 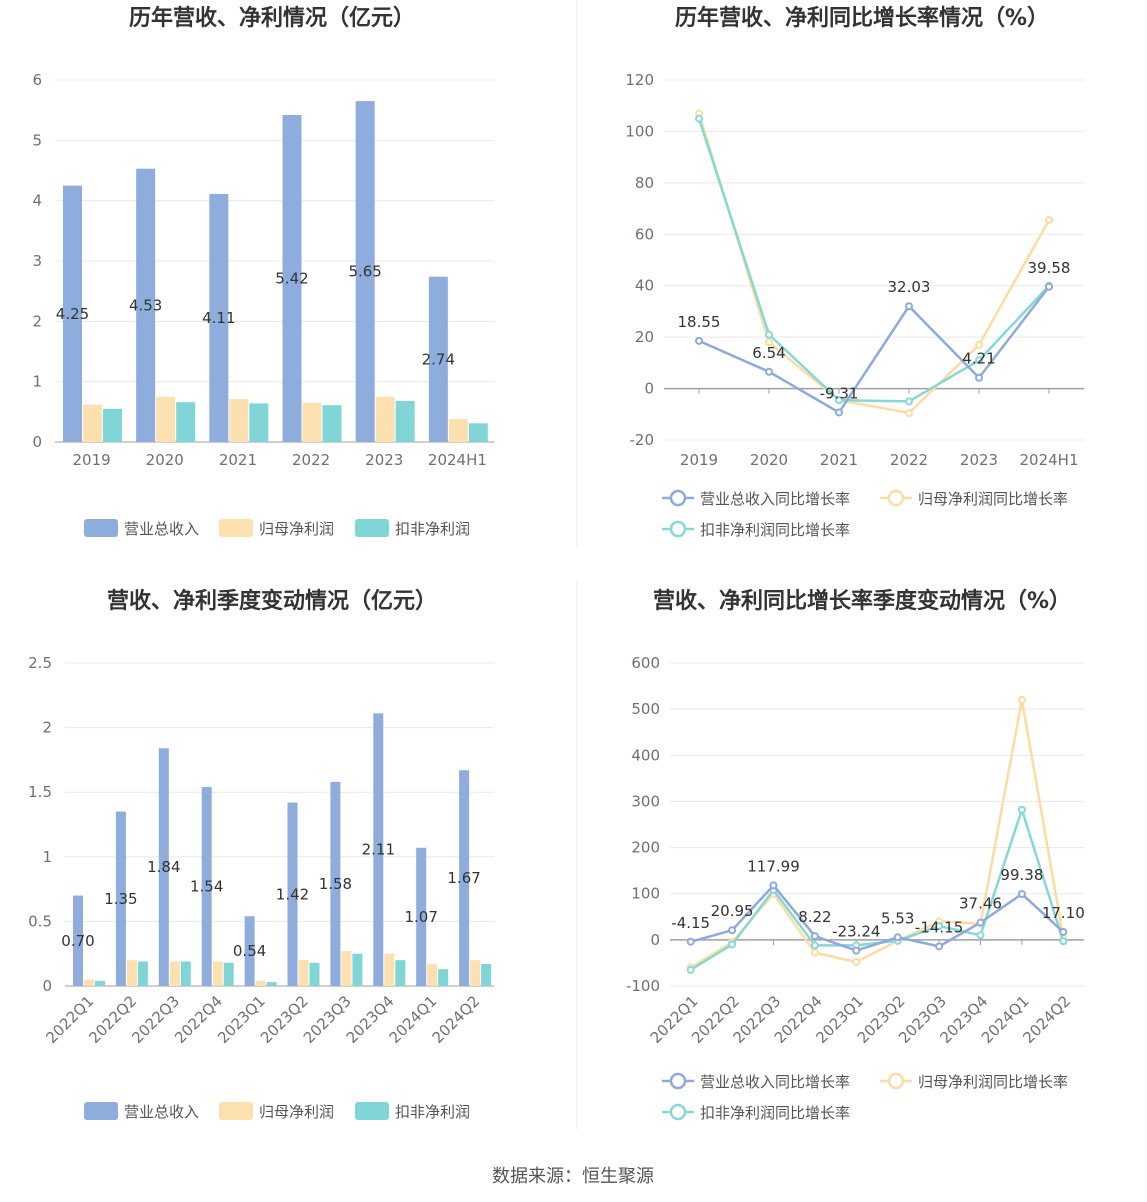 I want to click on line-data-label: 37.46, so click(x=980, y=904).